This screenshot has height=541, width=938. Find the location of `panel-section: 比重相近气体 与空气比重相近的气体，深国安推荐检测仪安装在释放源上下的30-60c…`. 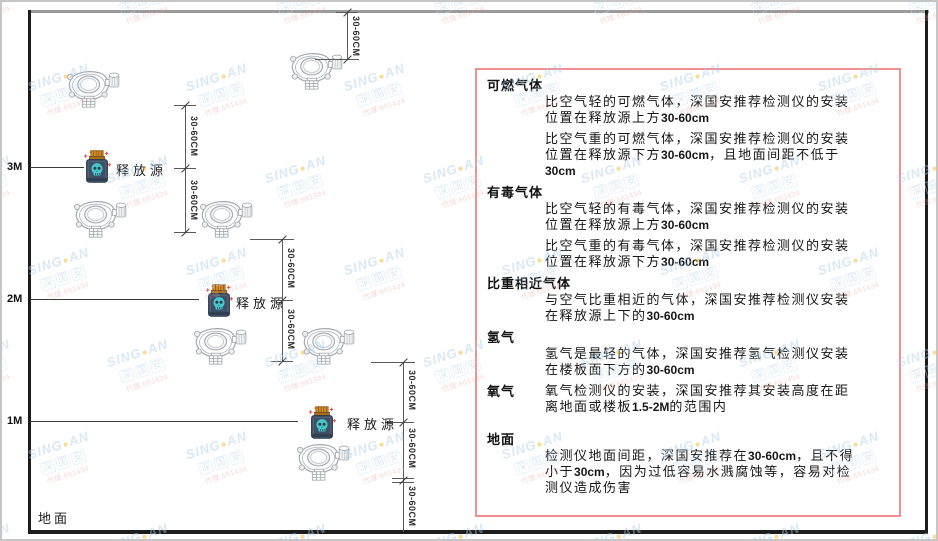

panel-section: 比重相近气体 与空气比重相近的气体，深国安推荐检测仪安装在释放源上下的30-60c… is located at coordinates (686, 299).